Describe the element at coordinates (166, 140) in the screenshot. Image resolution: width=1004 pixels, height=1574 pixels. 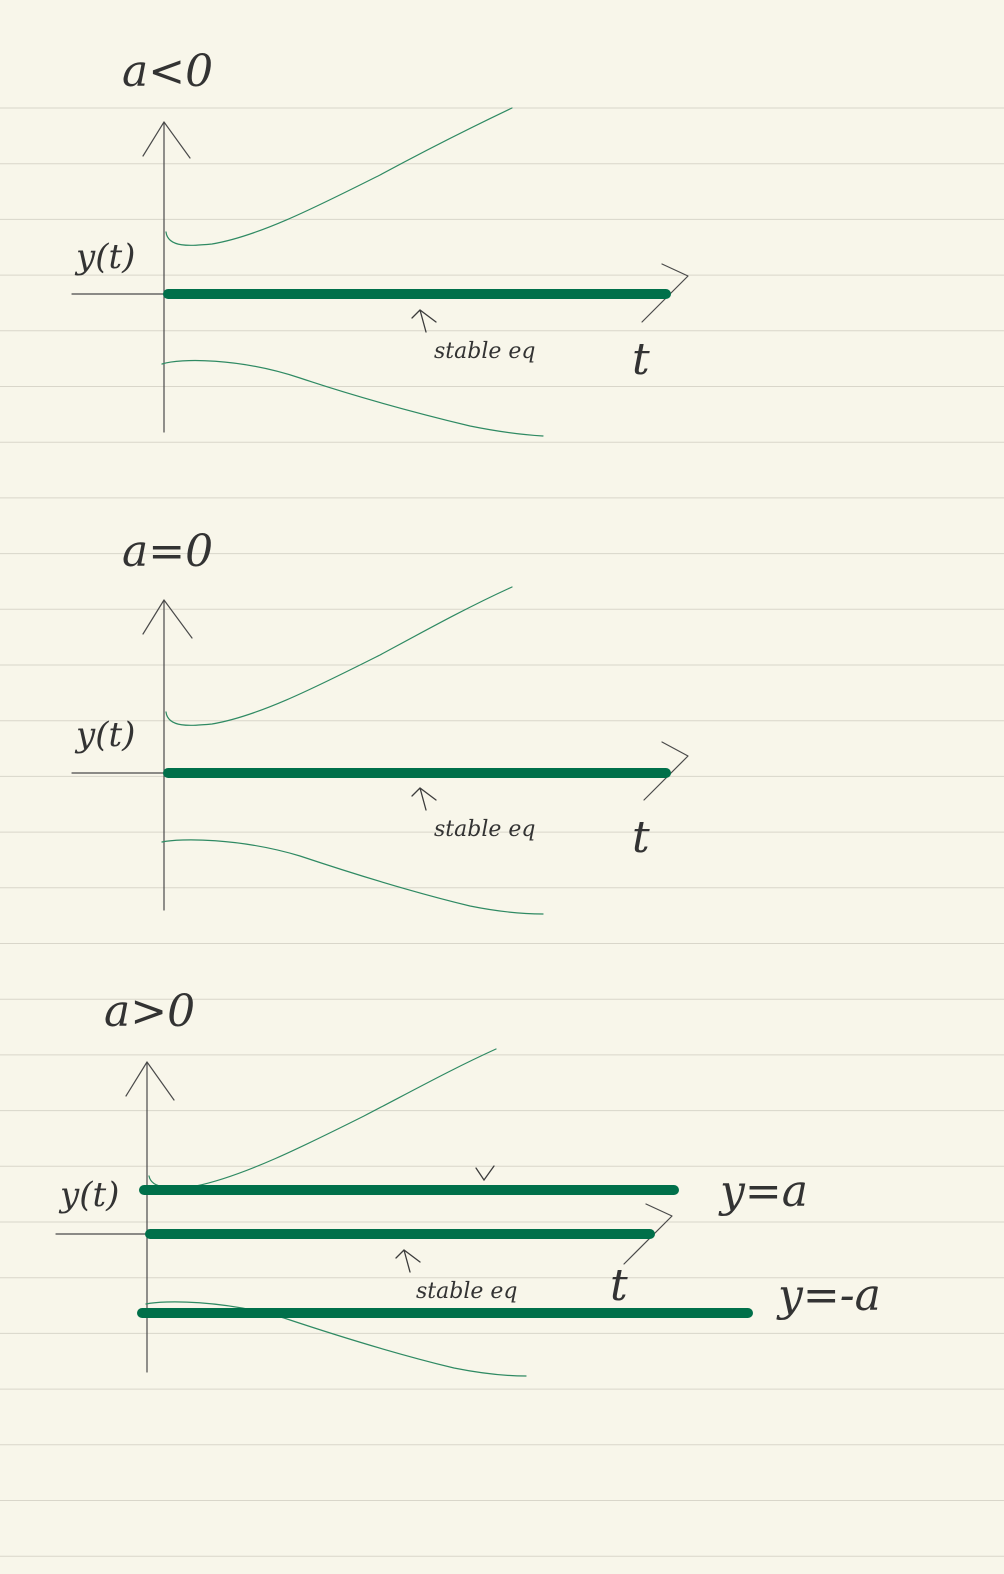
I see `panel-1-y-arrow` at that location.